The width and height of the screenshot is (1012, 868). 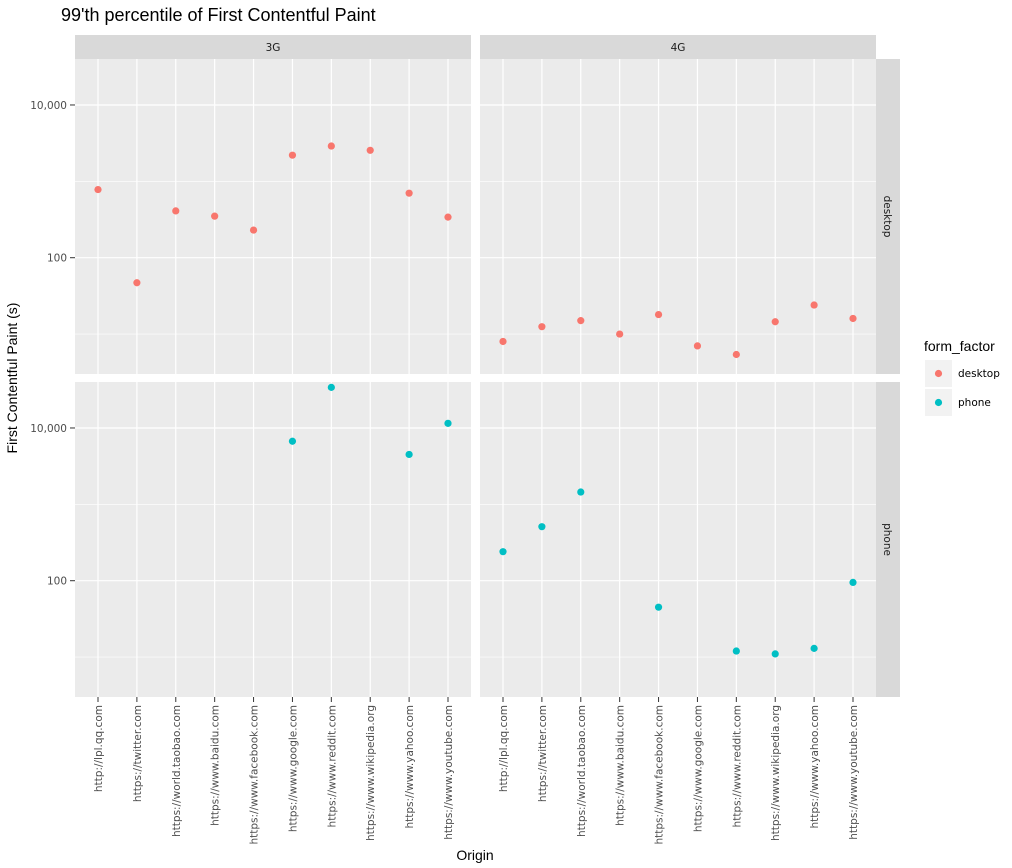 I want to click on legend: form_factor desktop phone, so click(x=962, y=377).